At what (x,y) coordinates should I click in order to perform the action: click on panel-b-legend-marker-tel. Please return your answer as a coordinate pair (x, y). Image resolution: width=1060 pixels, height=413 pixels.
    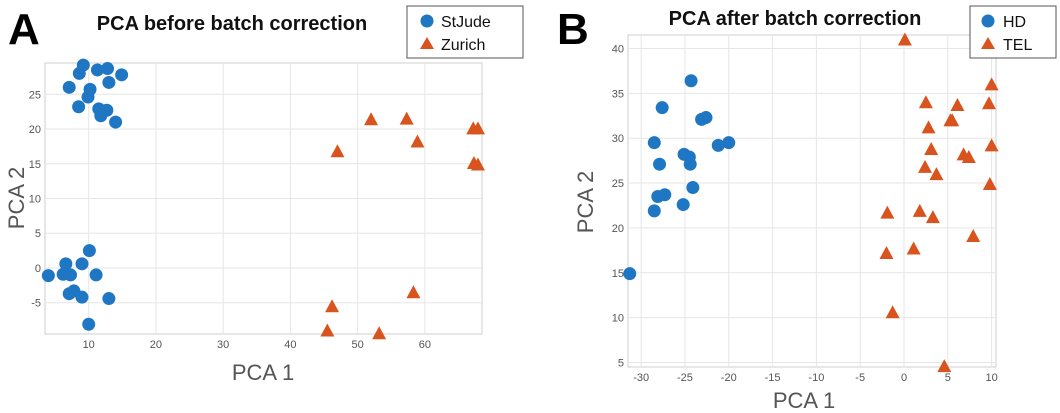
    Looking at the image, I should click on (988, 43).